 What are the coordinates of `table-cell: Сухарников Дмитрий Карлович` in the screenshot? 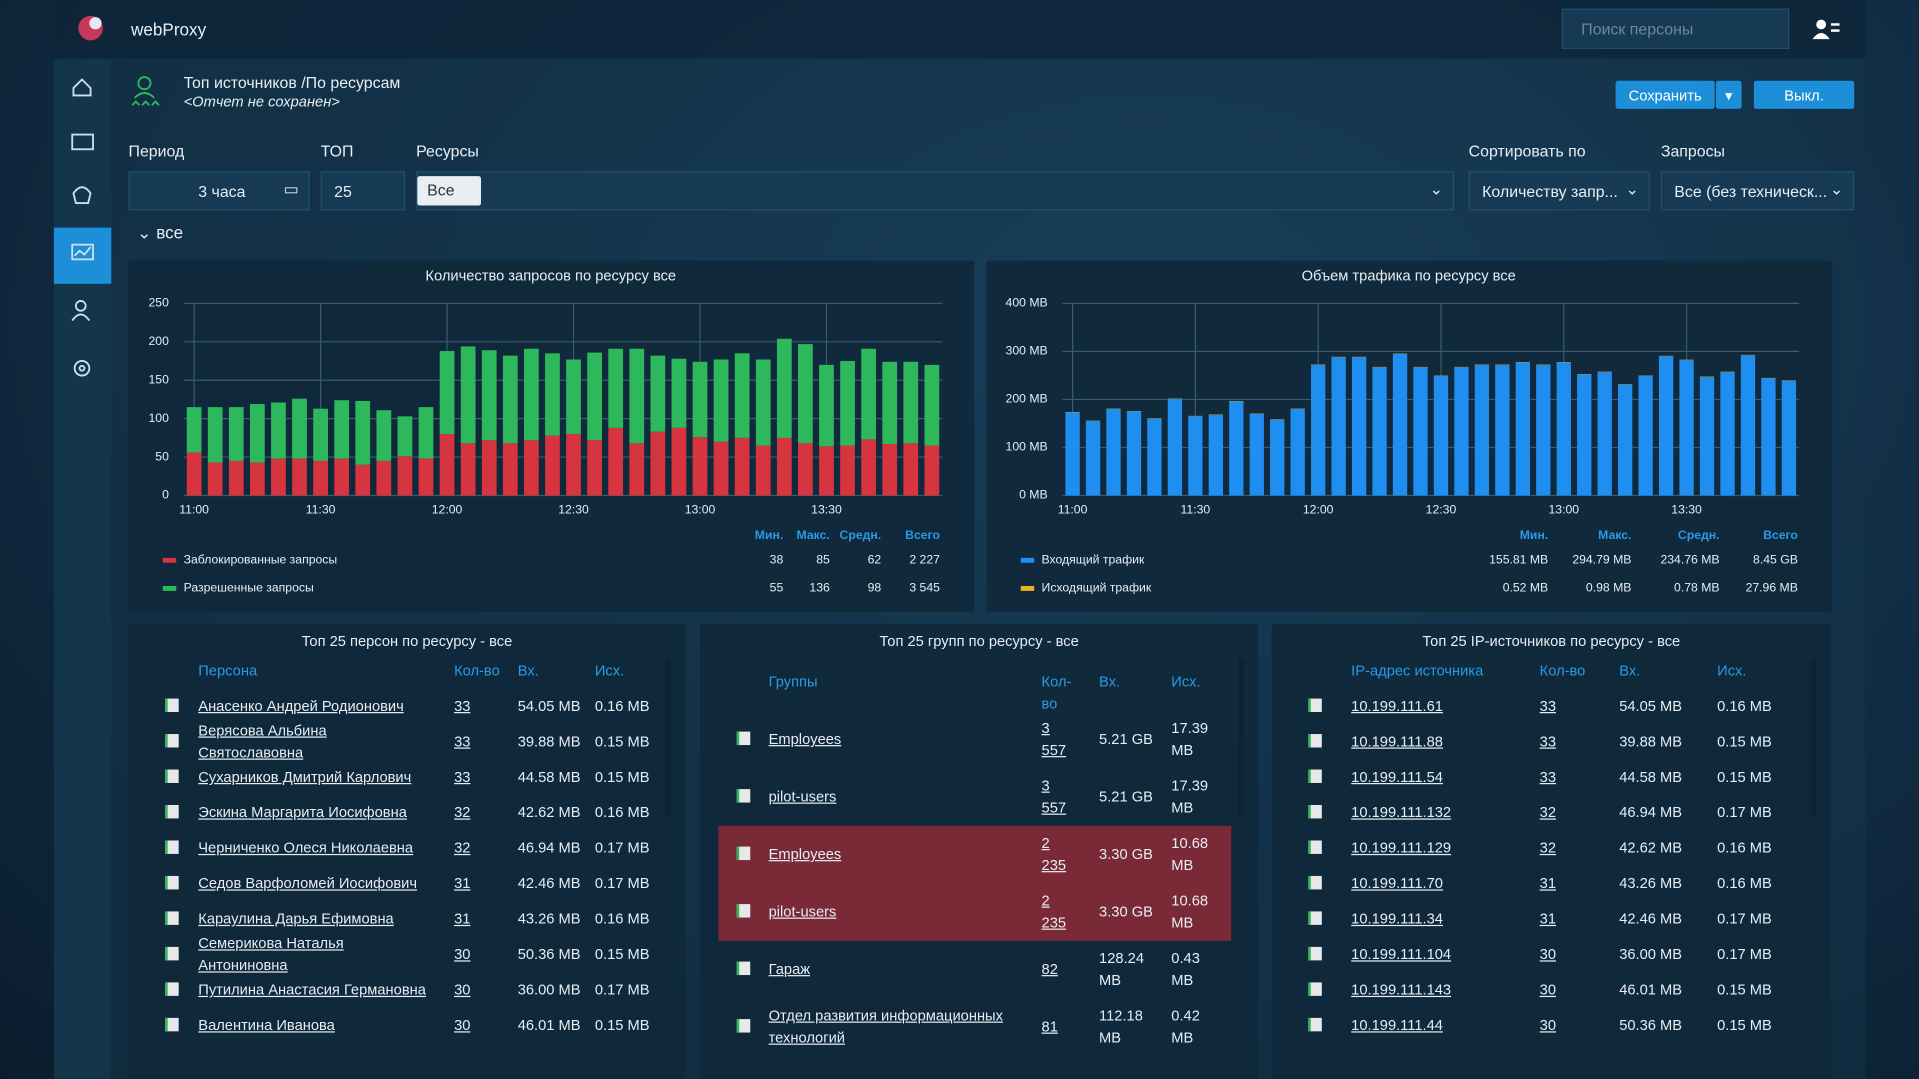 It's located at (305, 777).